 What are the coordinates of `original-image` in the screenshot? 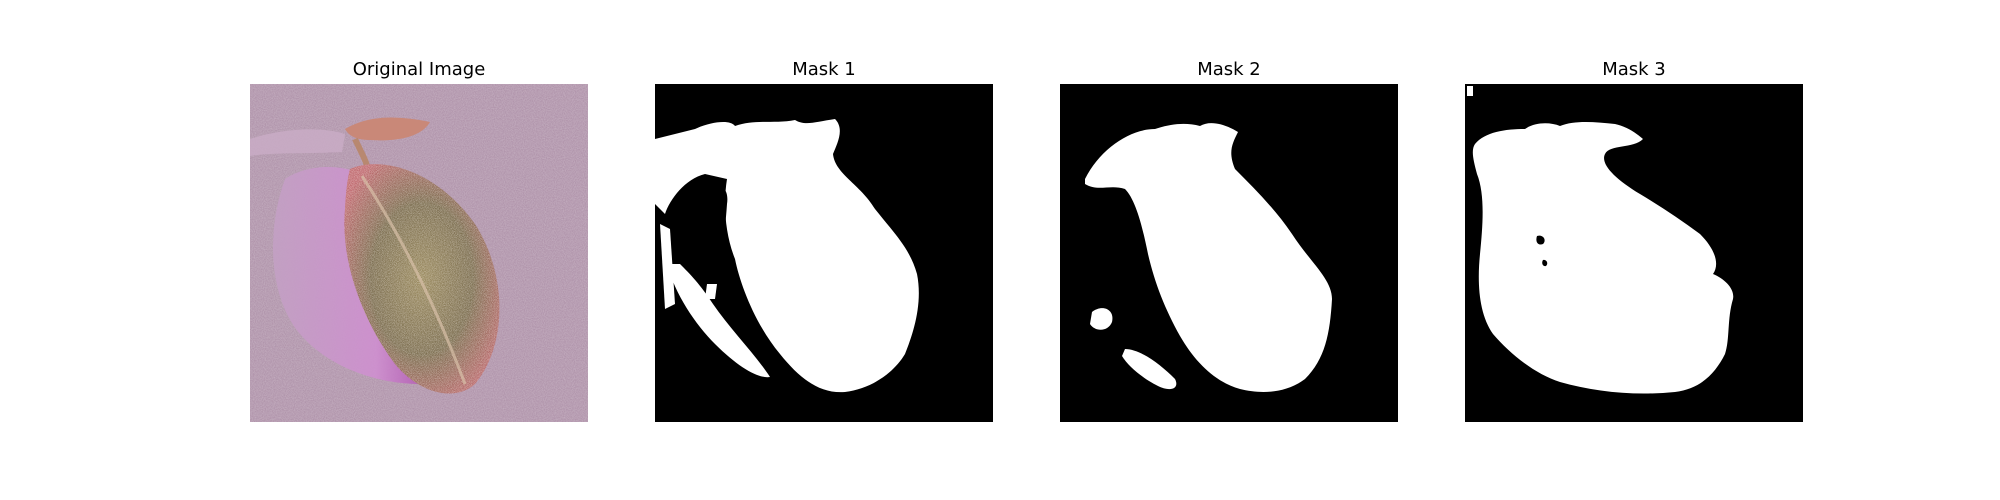 It's located at (419, 253).